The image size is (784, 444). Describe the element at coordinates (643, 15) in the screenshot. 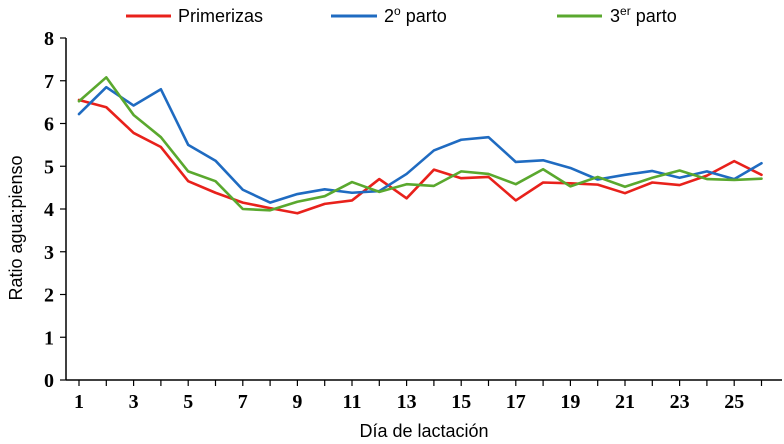

I see `legend-label-3er-parto: 3er parto` at that location.